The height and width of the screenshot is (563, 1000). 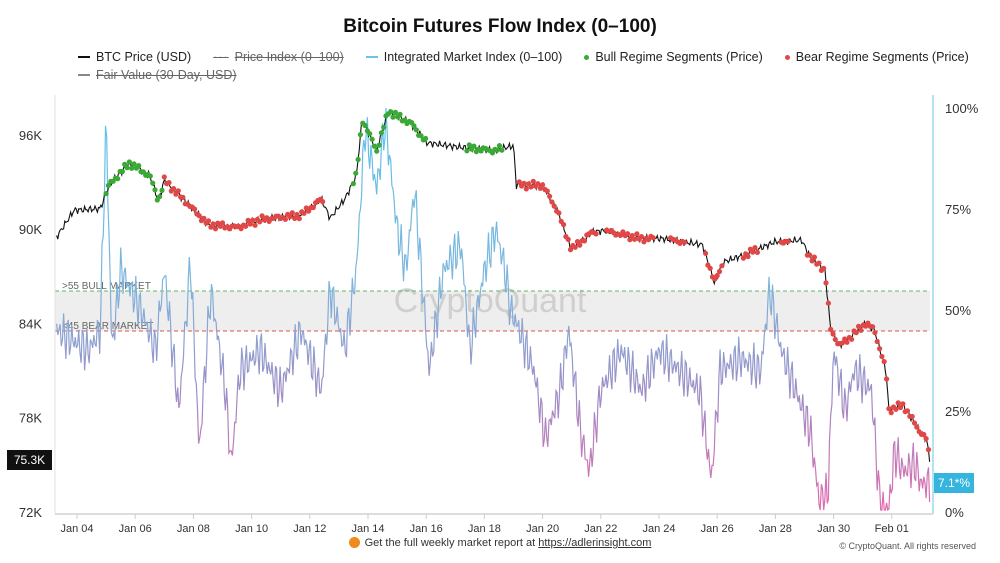 I want to click on legend-label: Integrated Market Index (0–100), so click(x=473, y=57).